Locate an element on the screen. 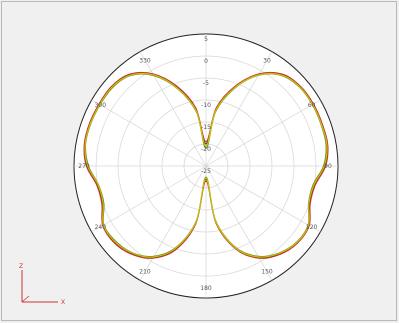 The width and height of the screenshot is (399, 323). theta-tick-label: 120 is located at coordinates (312, 227).